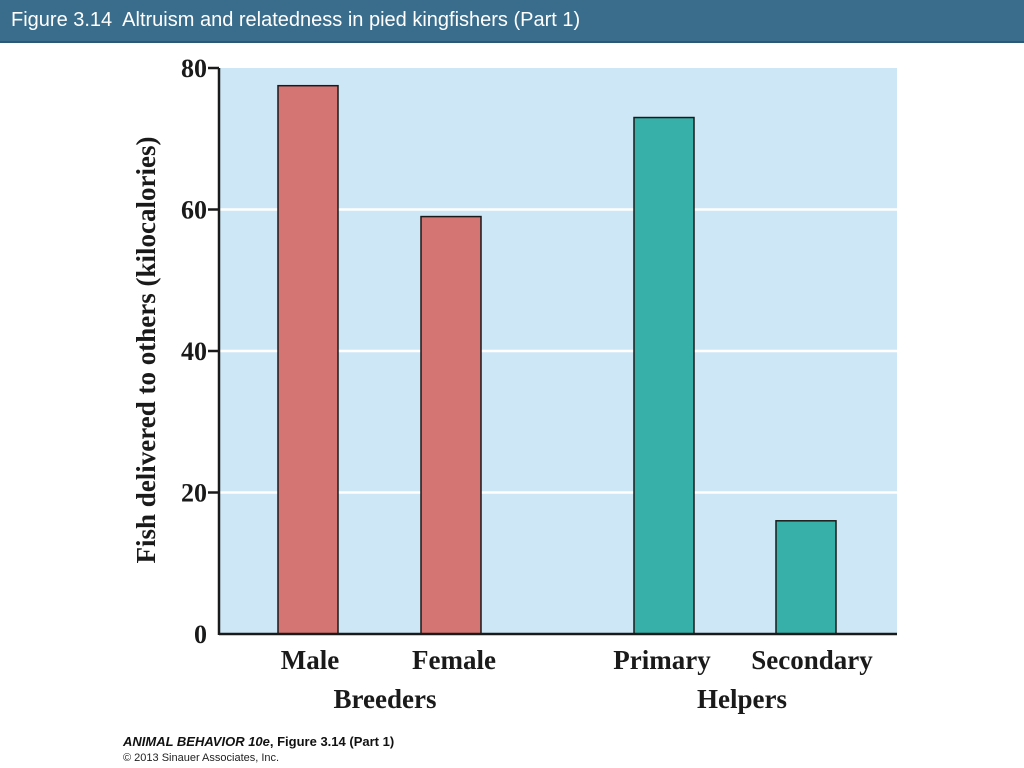  What do you see at coordinates (806, 577) in the screenshot?
I see `bar-secondary` at bounding box center [806, 577].